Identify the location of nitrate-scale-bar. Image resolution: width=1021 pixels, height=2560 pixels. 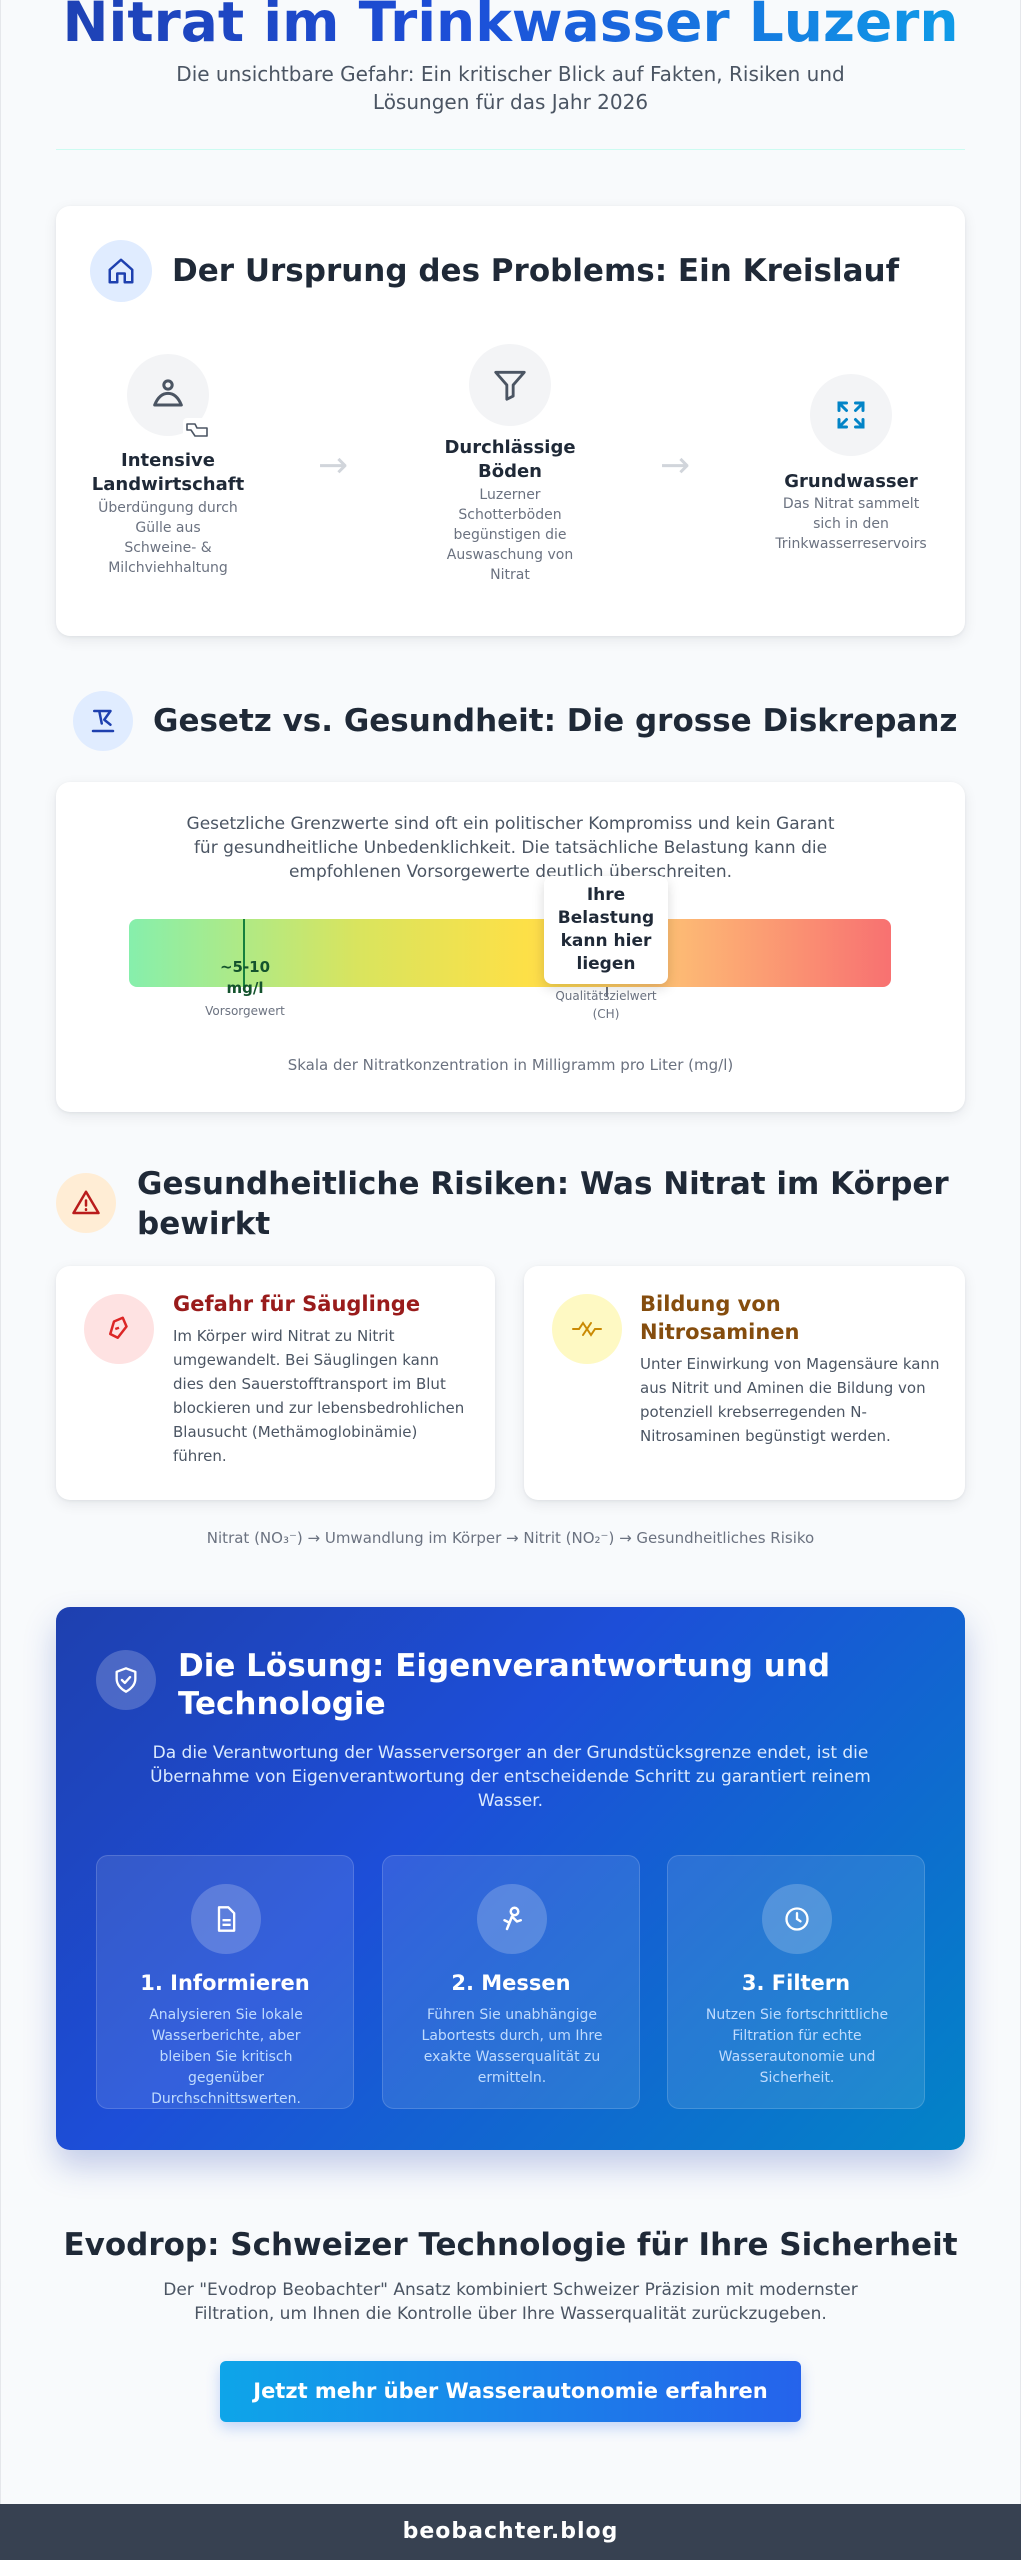
(510, 953).